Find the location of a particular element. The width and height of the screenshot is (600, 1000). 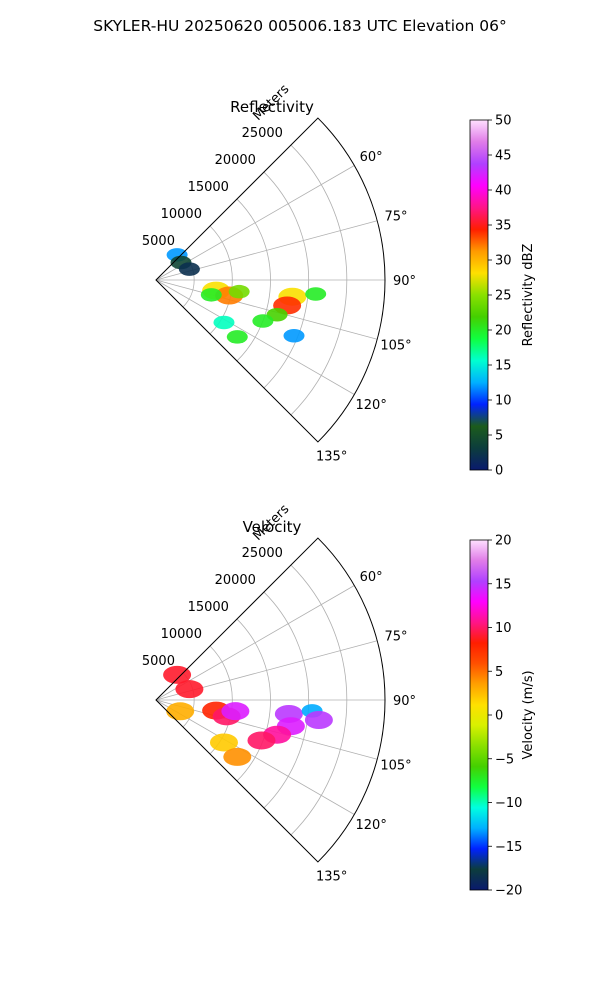

colorbar-tick-label: 50 is located at coordinates (503, 121).